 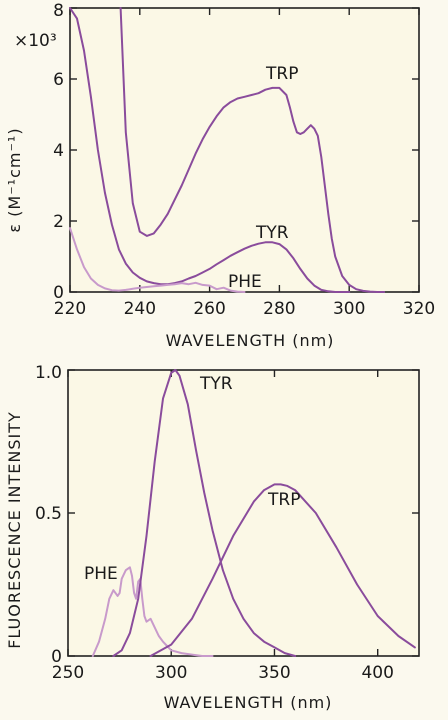 I want to click on absorption-y-tick-label: 0, so click(x=58, y=293).